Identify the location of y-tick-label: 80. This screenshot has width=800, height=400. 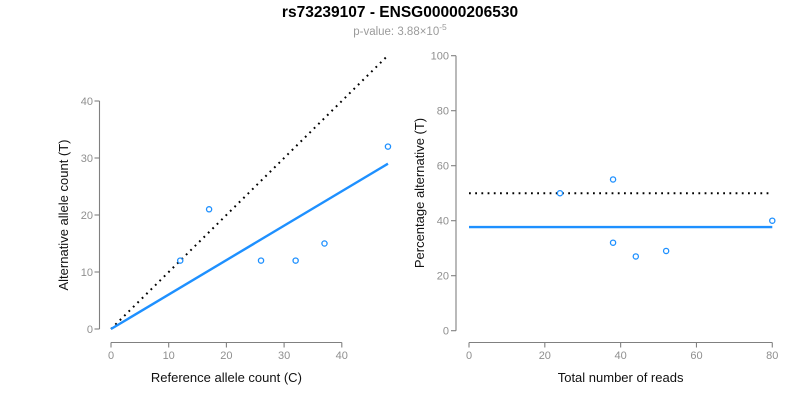
(443, 112).